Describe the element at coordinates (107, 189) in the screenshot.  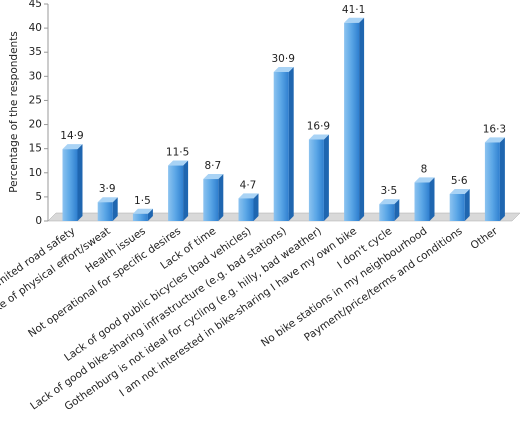
I see `value-label: 3·9` at that location.